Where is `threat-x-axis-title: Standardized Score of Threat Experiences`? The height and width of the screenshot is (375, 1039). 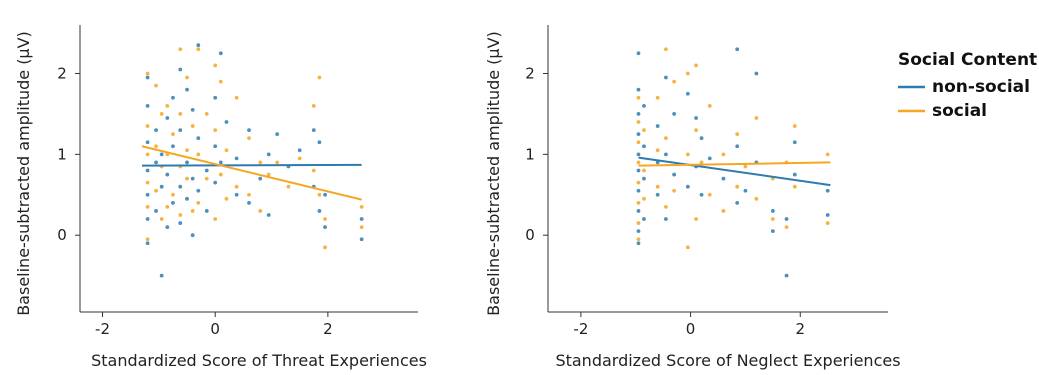
threat-x-axis-title: Standardized Score of Threat Experiences is located at coordinates (259, 360).